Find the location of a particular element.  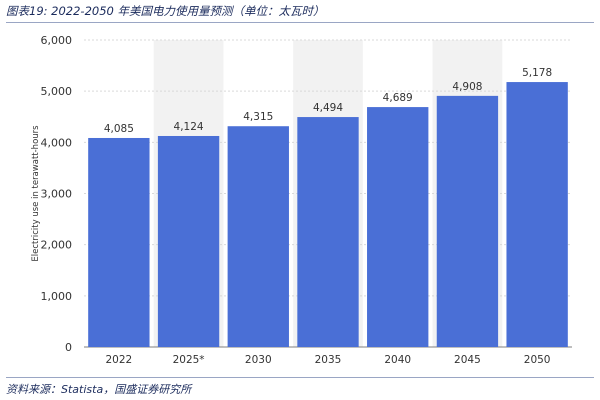

y-tick-label: 3,000 is located at coordinates (57, 194).